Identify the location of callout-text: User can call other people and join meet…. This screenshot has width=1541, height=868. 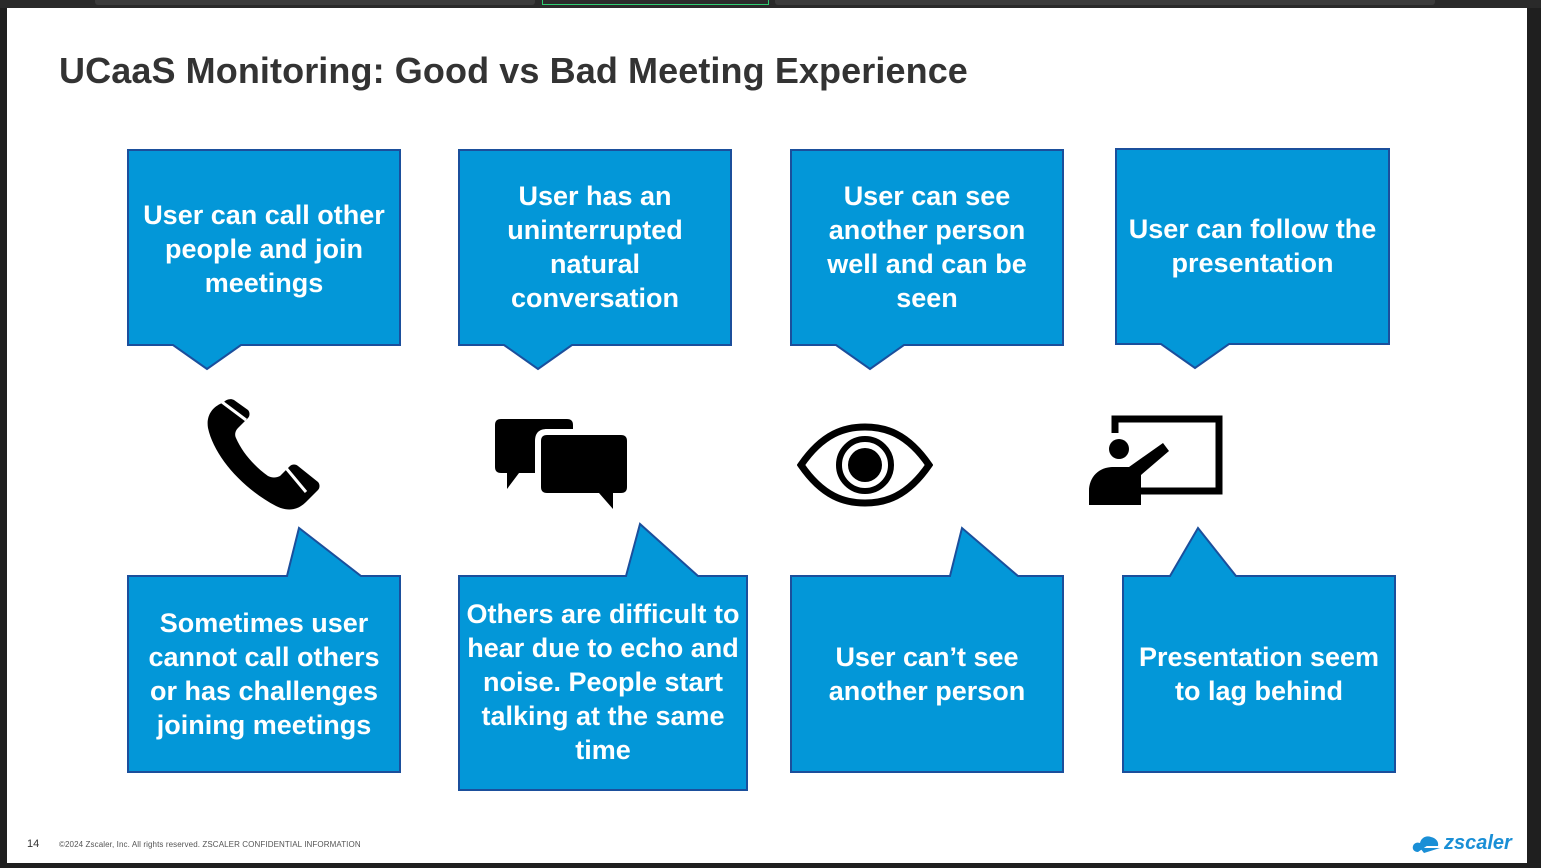
(264, 249).